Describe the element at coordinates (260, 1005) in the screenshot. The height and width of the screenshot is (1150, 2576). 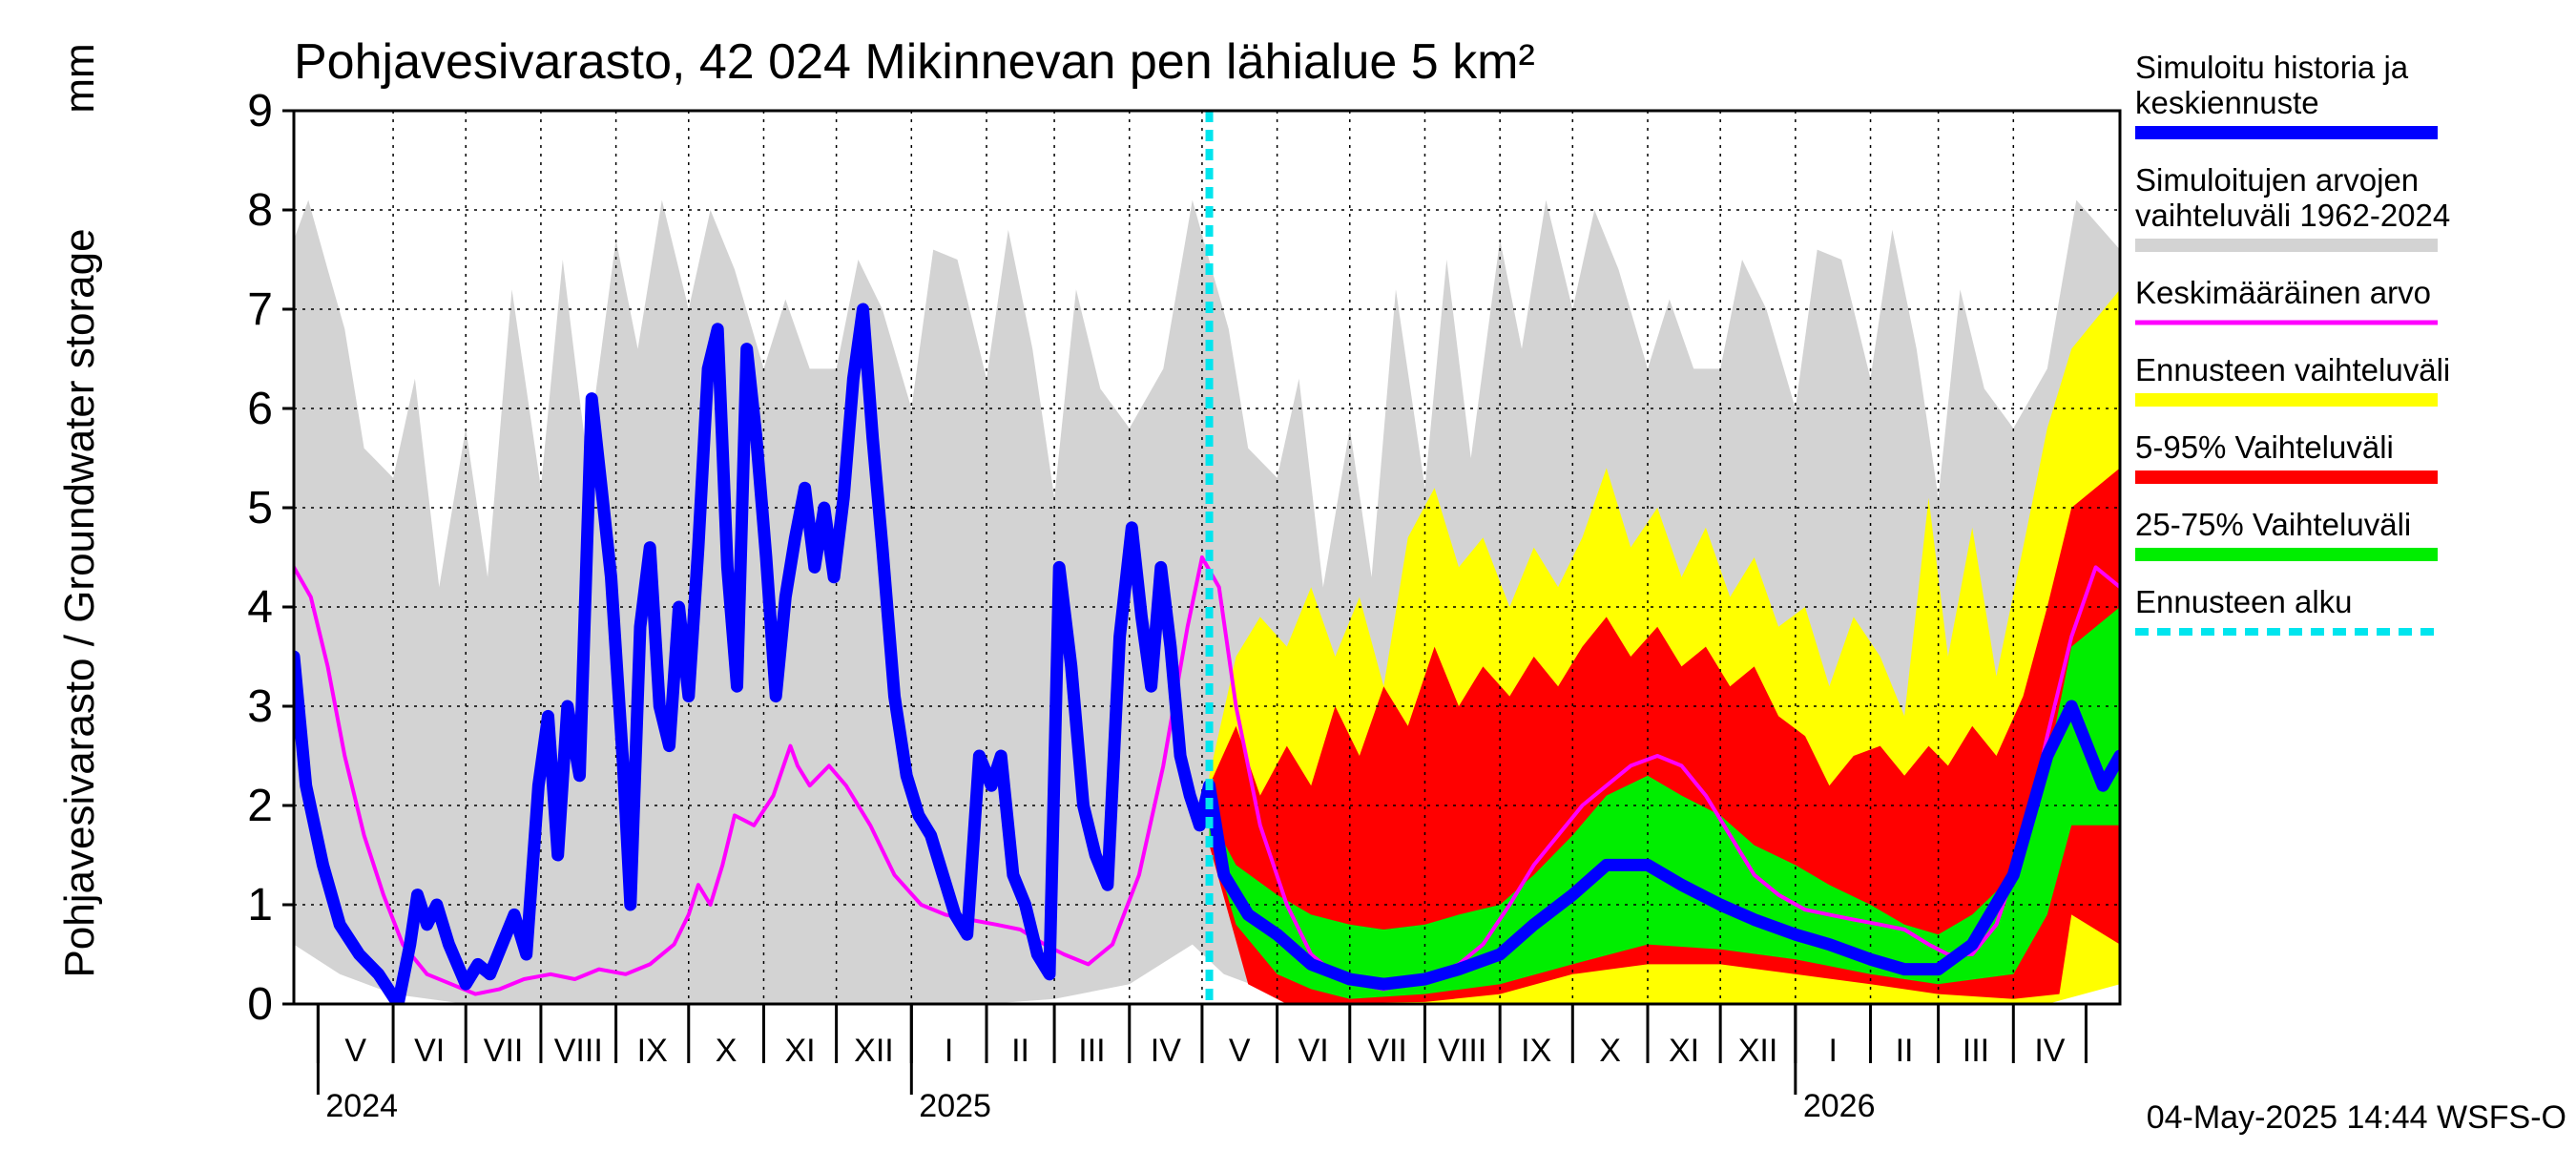
I see `y-tick-label: 0` at that location.